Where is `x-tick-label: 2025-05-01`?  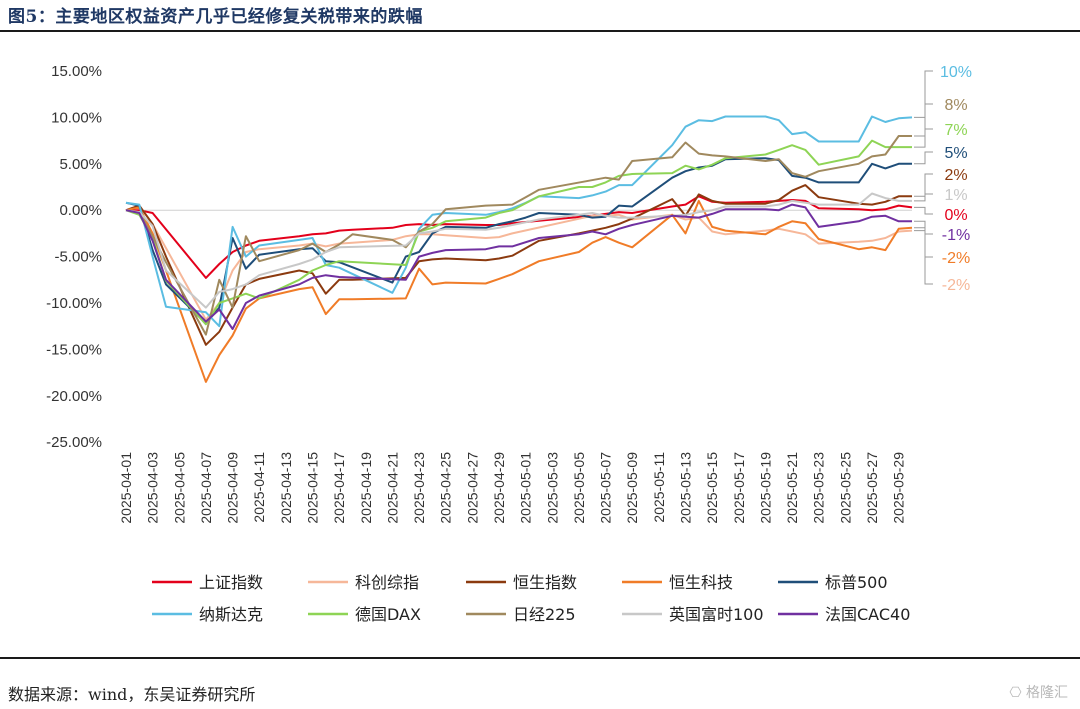
x-tick-label: 2025-05-01 is located at coordinates (526, 488).